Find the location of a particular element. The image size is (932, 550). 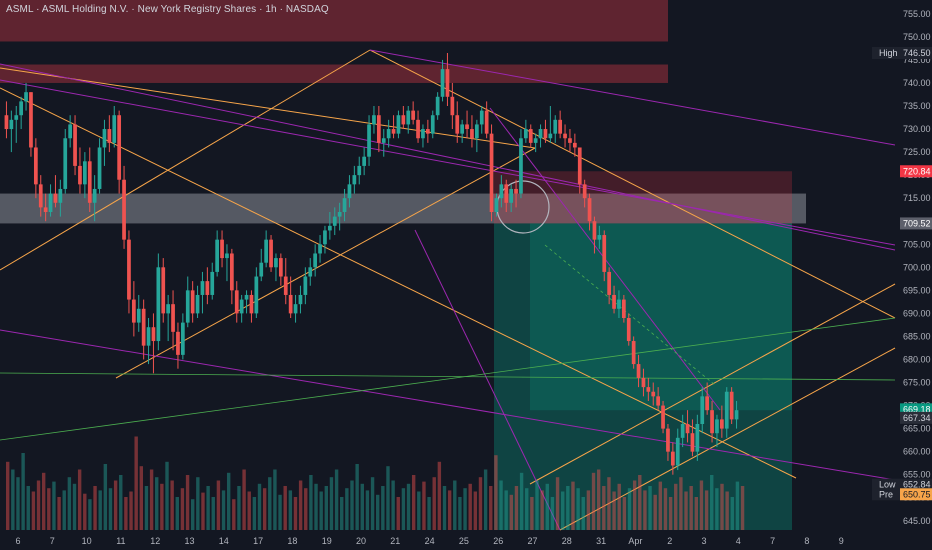

low-badge-label-bg is located at coordinates (886, 484).